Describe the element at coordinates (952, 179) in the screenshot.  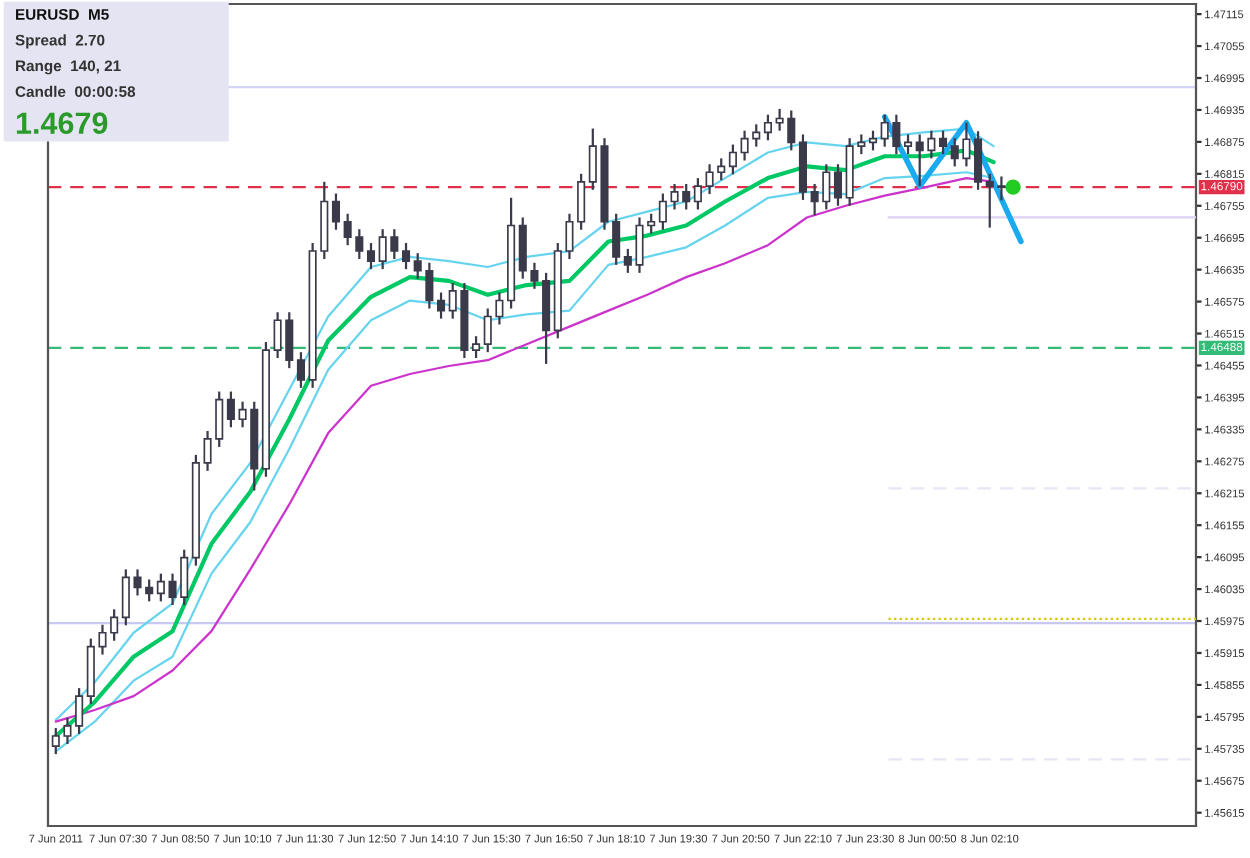
I see `line-series` at that location.